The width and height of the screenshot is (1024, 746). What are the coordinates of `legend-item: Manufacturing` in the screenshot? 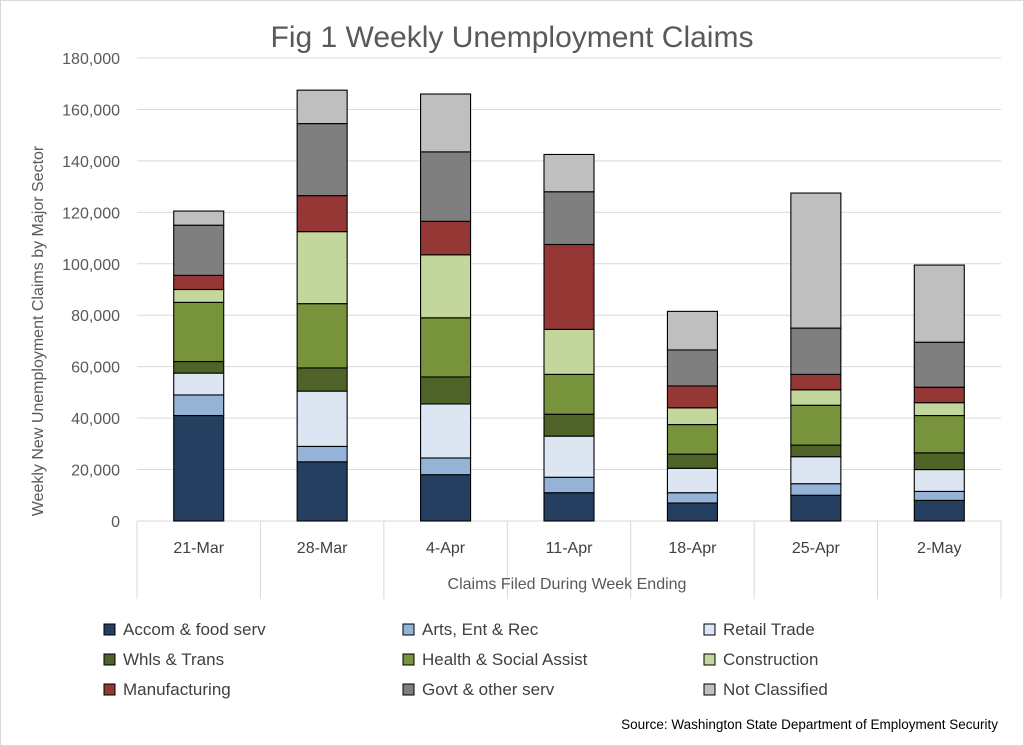 It's located at (167, 689).